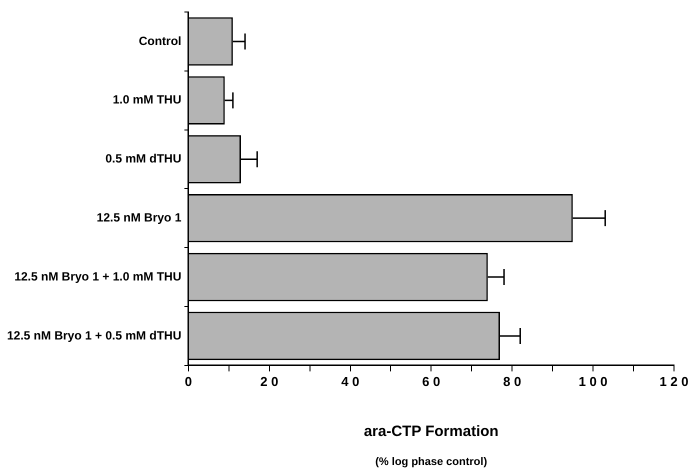  Describe the element at coordinates (431, 381) in the screenshot. I see `x-tick-label: 6 0` at that location.